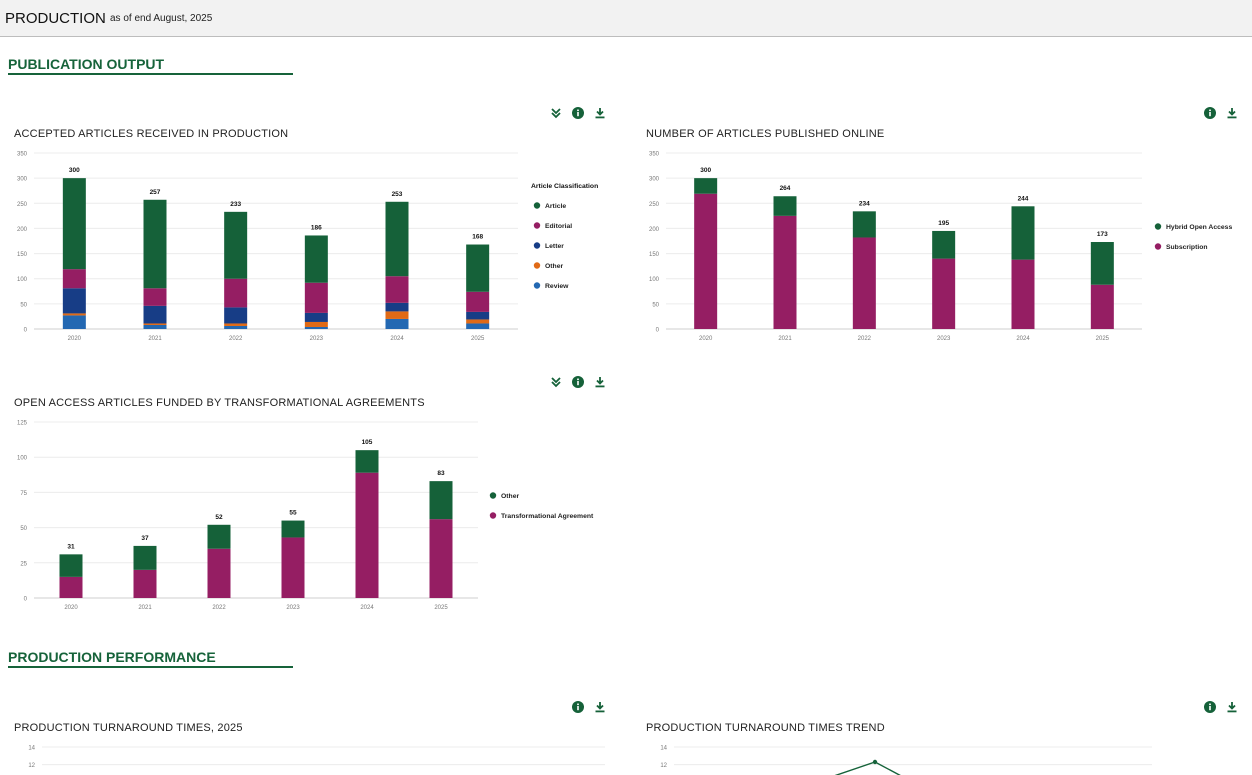 This screenshot has width=1252, height=775. What do you see at coordinates (219, 517) in the screenshot?
I see `total-label: 52` at bounding box center [219, 517].